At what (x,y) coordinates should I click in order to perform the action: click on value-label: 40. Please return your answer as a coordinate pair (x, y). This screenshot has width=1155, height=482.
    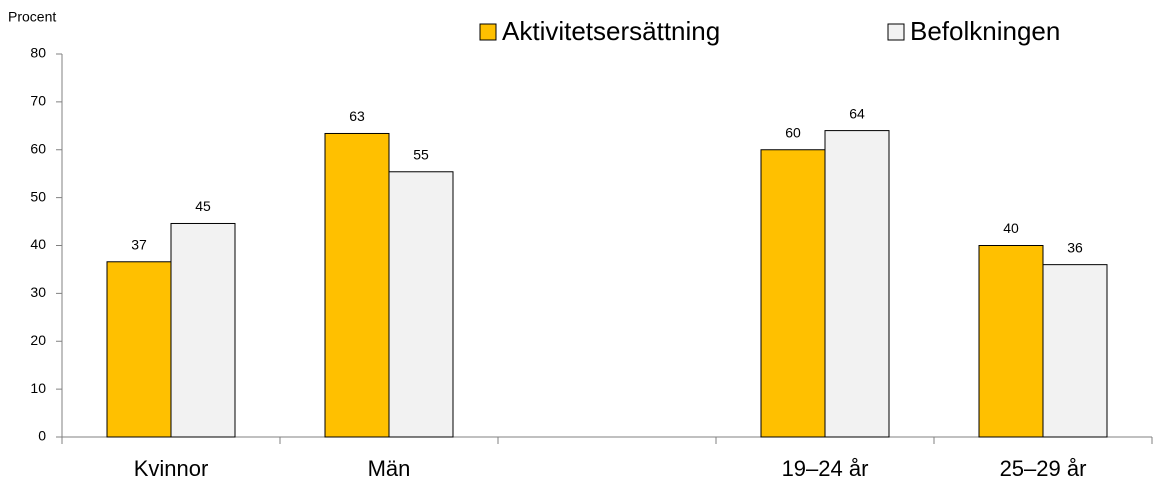
    Looking at the image, I should click on (1011, 228).